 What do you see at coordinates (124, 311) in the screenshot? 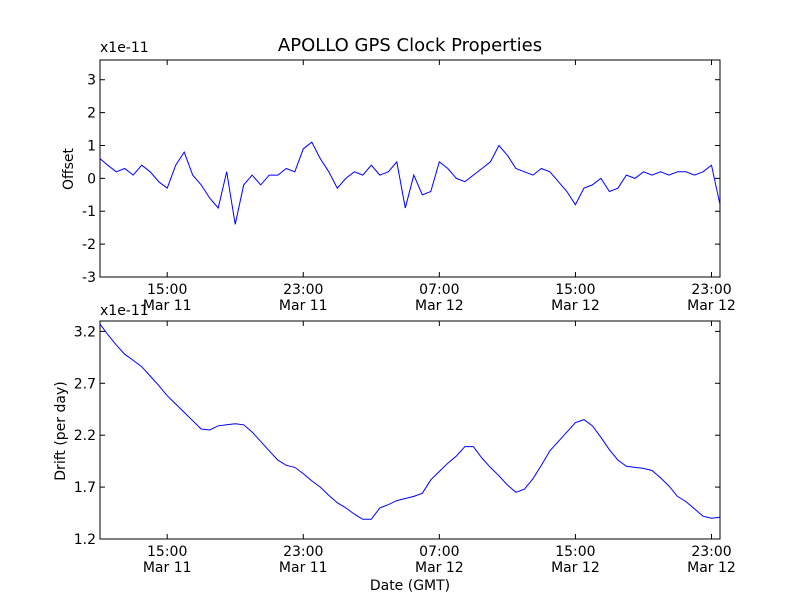
I see `bottom-y-scale-label: x1e-11` at bounding box center [124, 311].